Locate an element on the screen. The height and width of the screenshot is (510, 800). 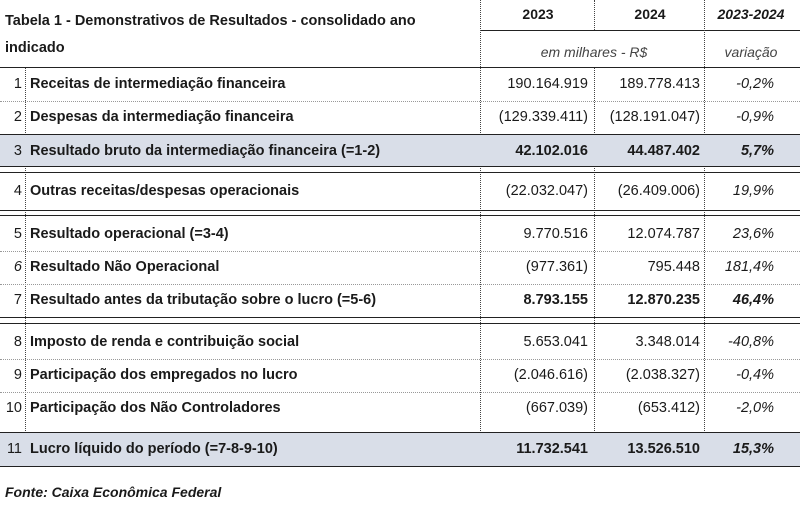
value-variation: 5,7% is located at coordinates (757, 151).